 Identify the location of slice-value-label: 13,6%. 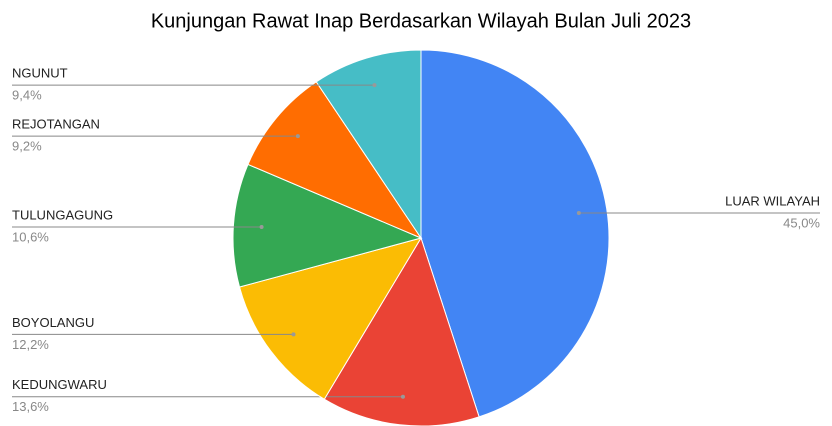
(30, 406).